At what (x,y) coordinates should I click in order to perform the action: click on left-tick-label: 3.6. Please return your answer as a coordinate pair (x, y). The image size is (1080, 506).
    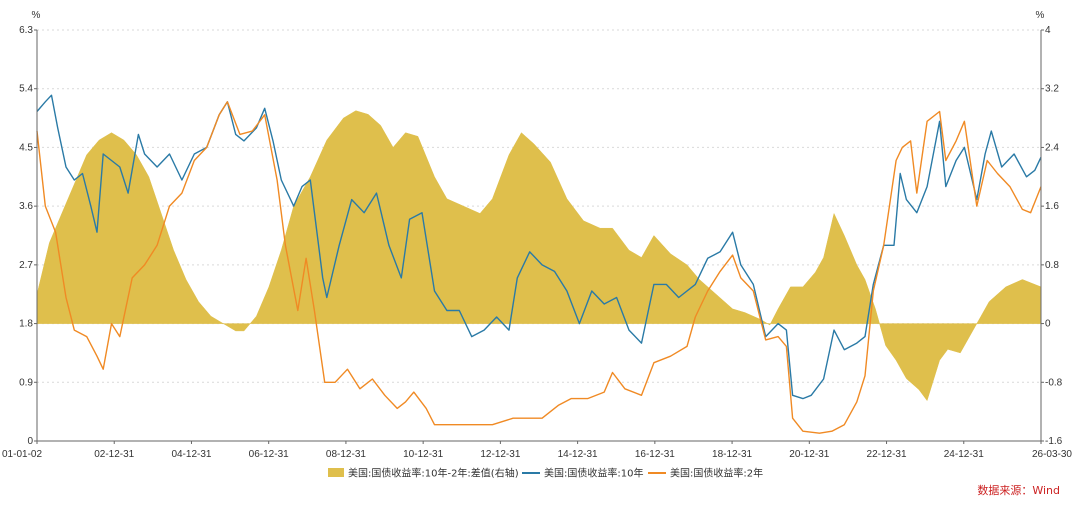
    Looking at the image, I should click on (26, 206).